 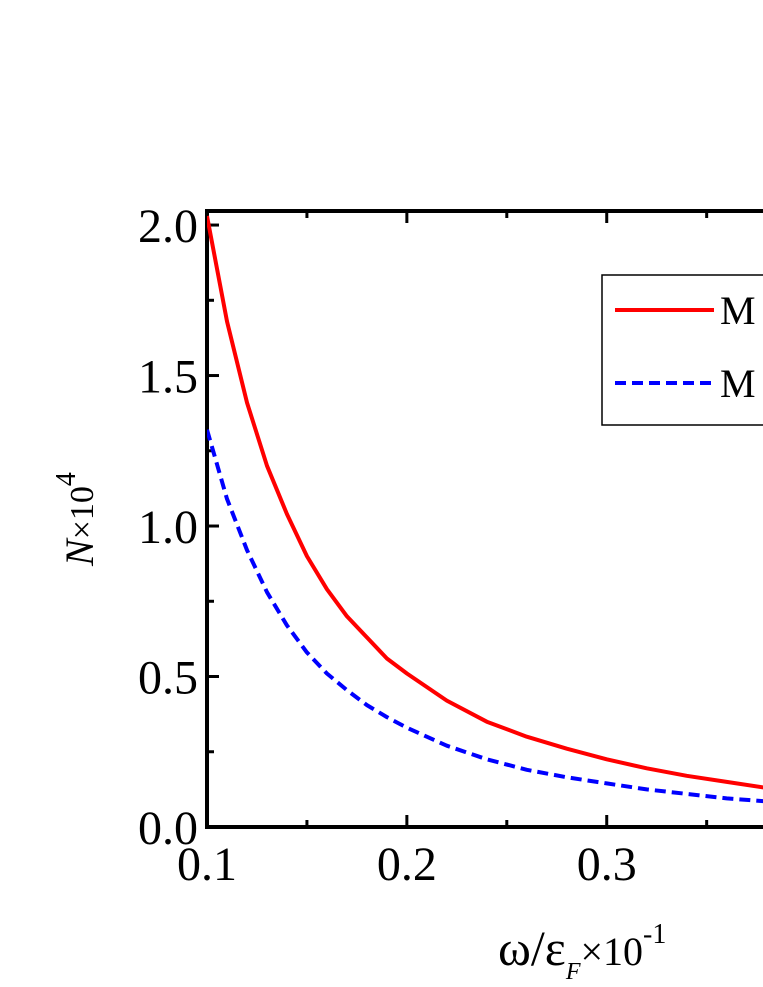 What do you see at coordinates (168, 377) in the screenshot?
I see `y-tick-label: 1.5` at bounding box center [168, 377].